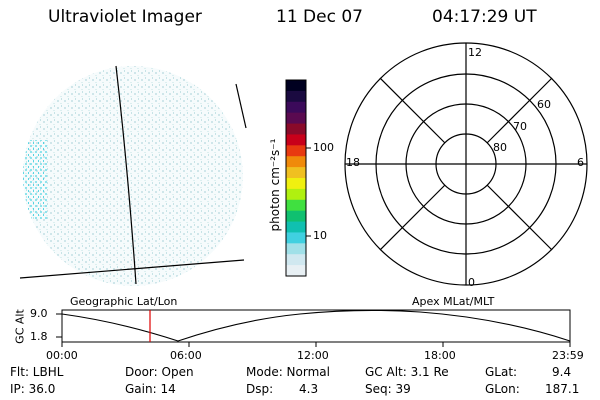 Image resolution: width=600 pixels, height=400 pixels. What do you see at coordinates (309, 389) in the screenshot?
I see `dsp-value: 4.3` at bounding box center [309, 389].